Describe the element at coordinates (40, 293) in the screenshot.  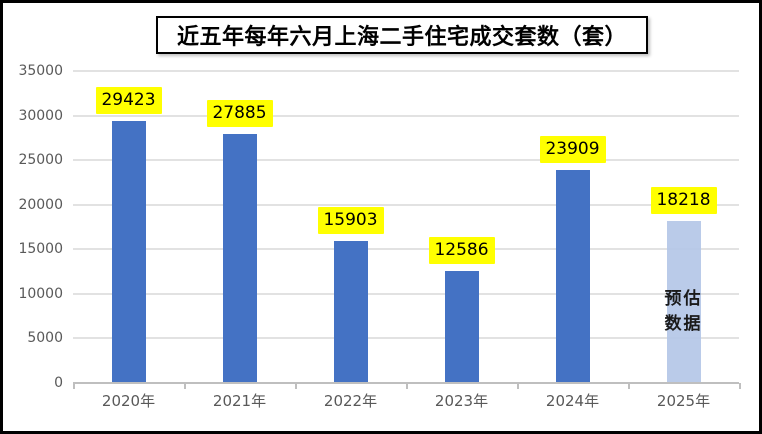
I see `y-axis-tick-label: 10000` at that location.